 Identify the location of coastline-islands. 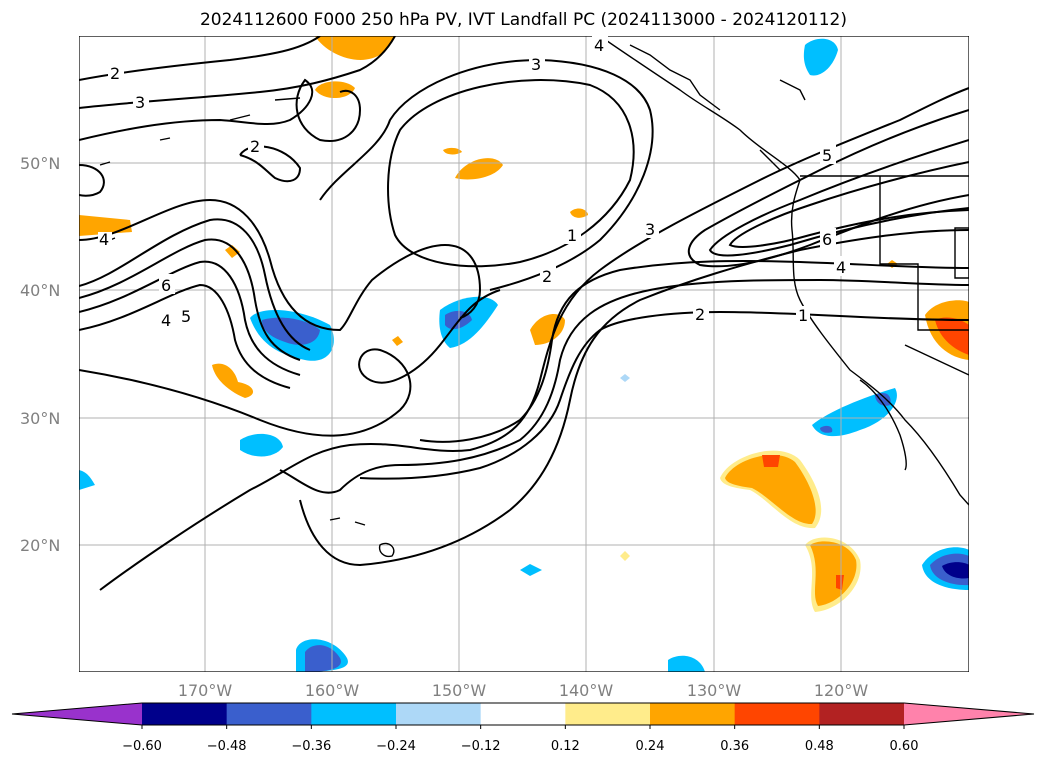
(200, 169).